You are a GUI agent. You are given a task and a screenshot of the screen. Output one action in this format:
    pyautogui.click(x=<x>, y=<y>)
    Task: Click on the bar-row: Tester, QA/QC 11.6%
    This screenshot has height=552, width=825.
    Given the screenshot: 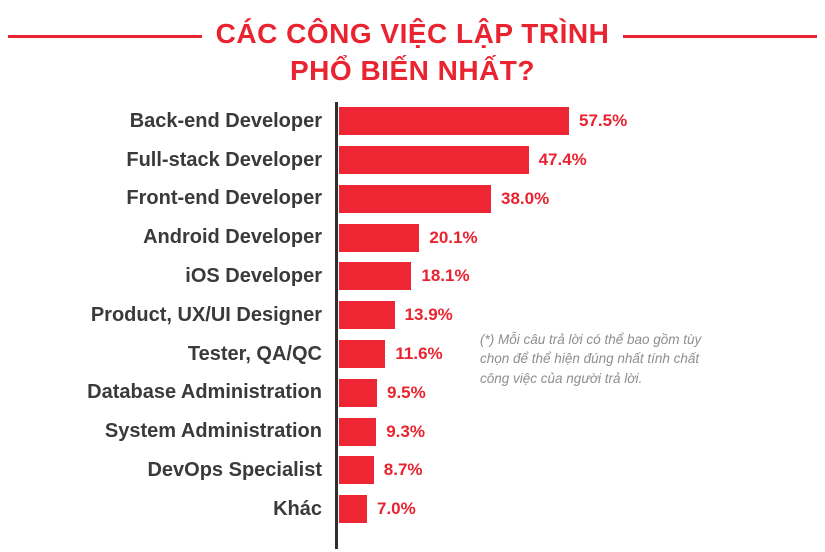 What is the action you would take?
    pyautogui.click(x=412, y=354)
    